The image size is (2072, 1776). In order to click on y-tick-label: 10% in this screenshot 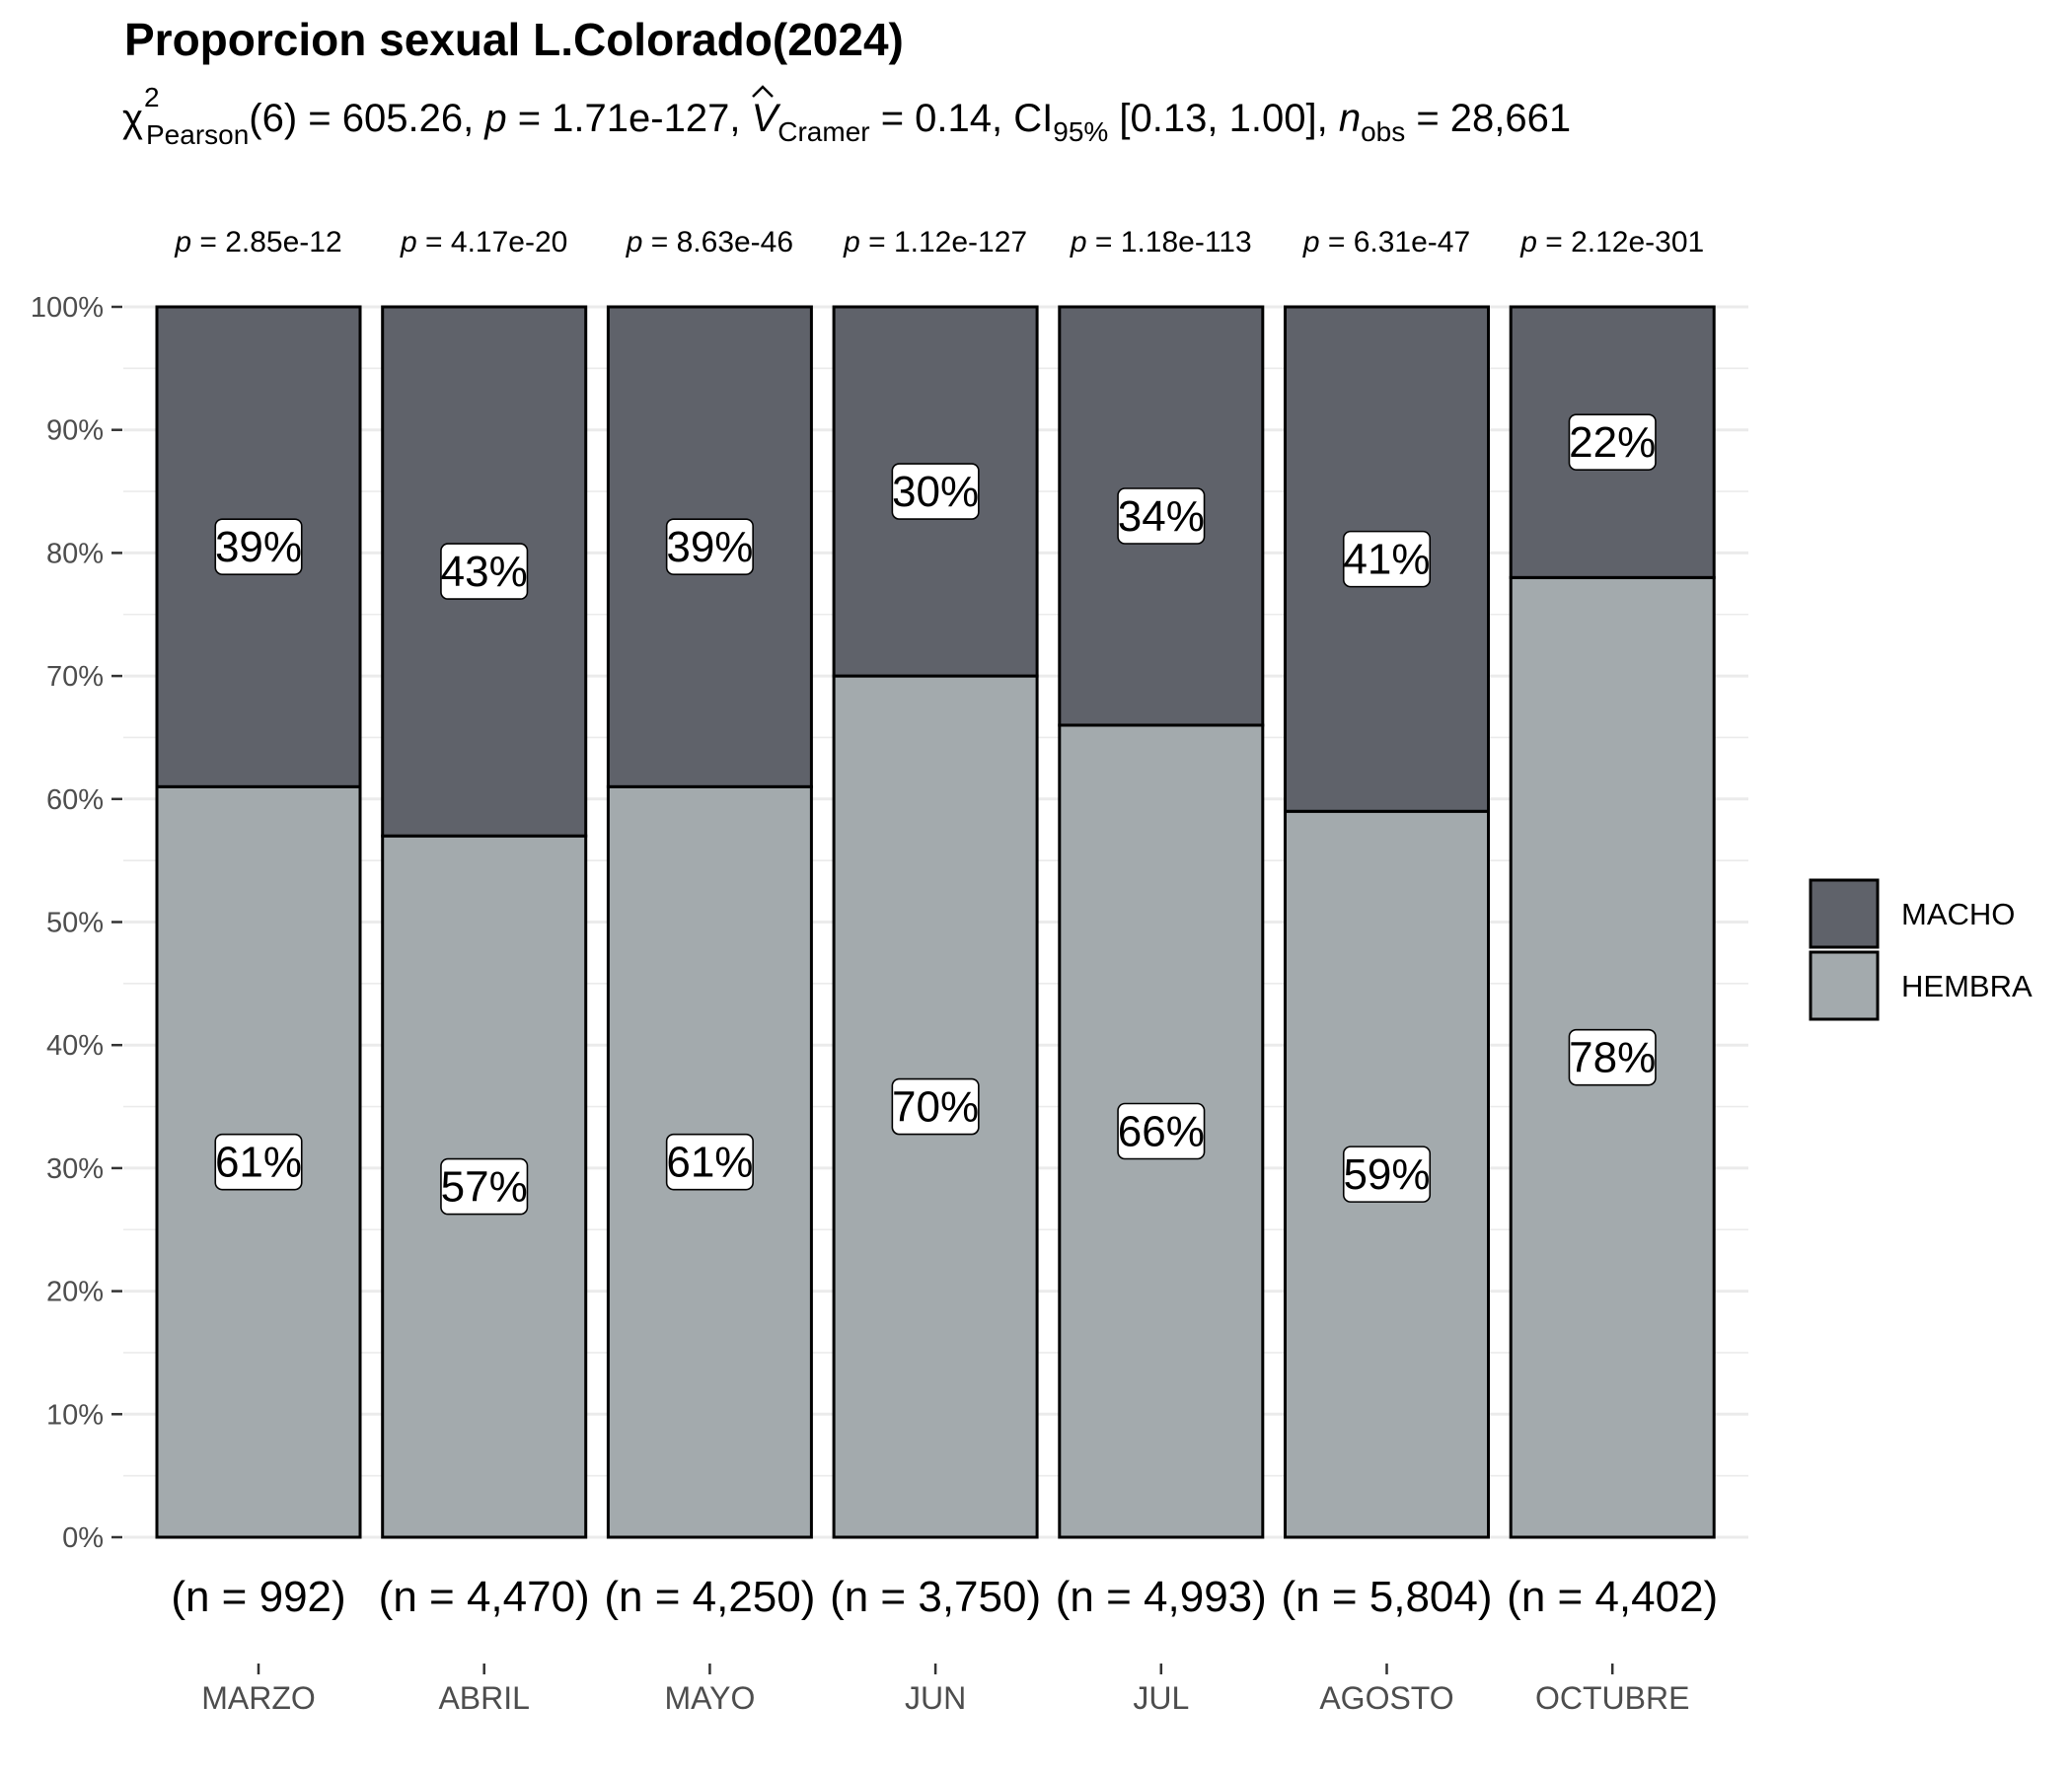, I will do `click(75, 1415)`.